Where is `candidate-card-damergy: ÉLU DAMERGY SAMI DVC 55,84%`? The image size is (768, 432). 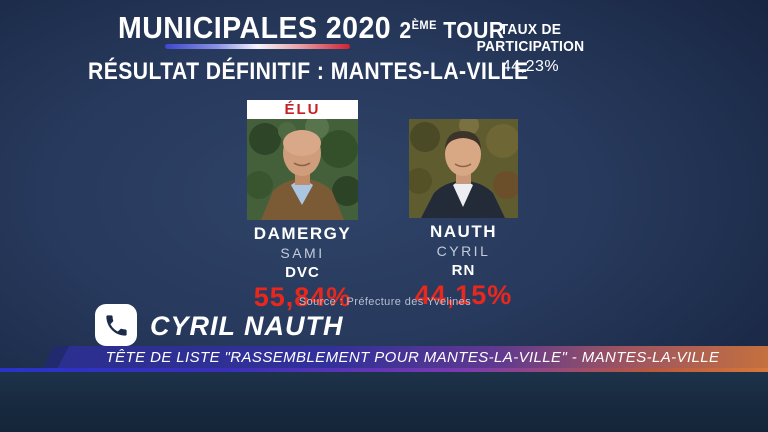
candidate-card-damergy: ÉLU DAMERGY SAMI DVC 55,84% is located at coordinates (302, 206).